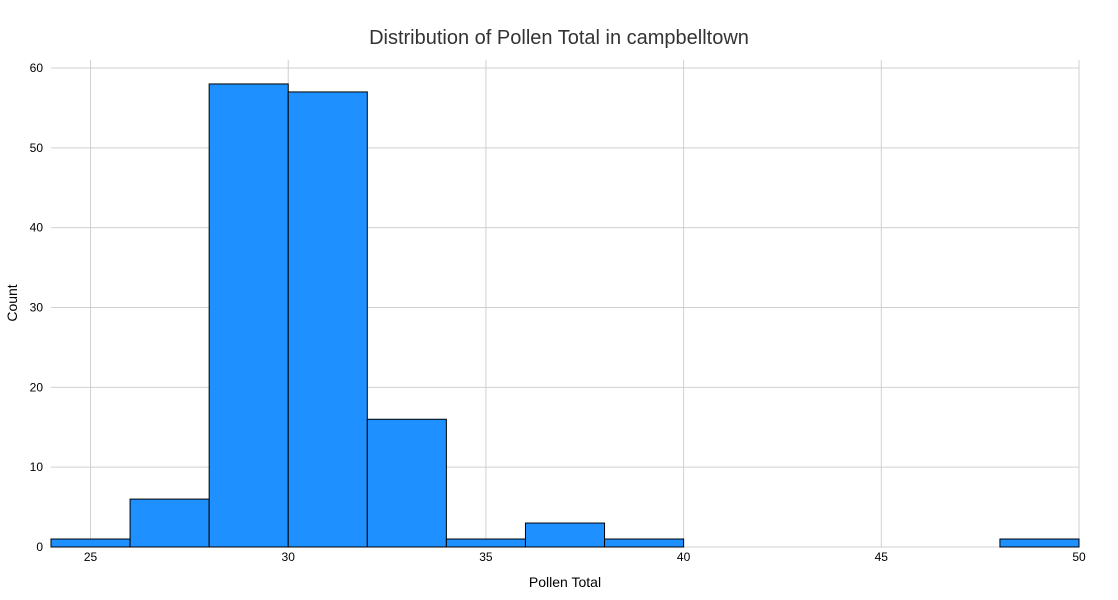 Image resolution: width=1118 pixels, height=600 pixels. I want to click on y-tick-label: 40, so click(37, 228).